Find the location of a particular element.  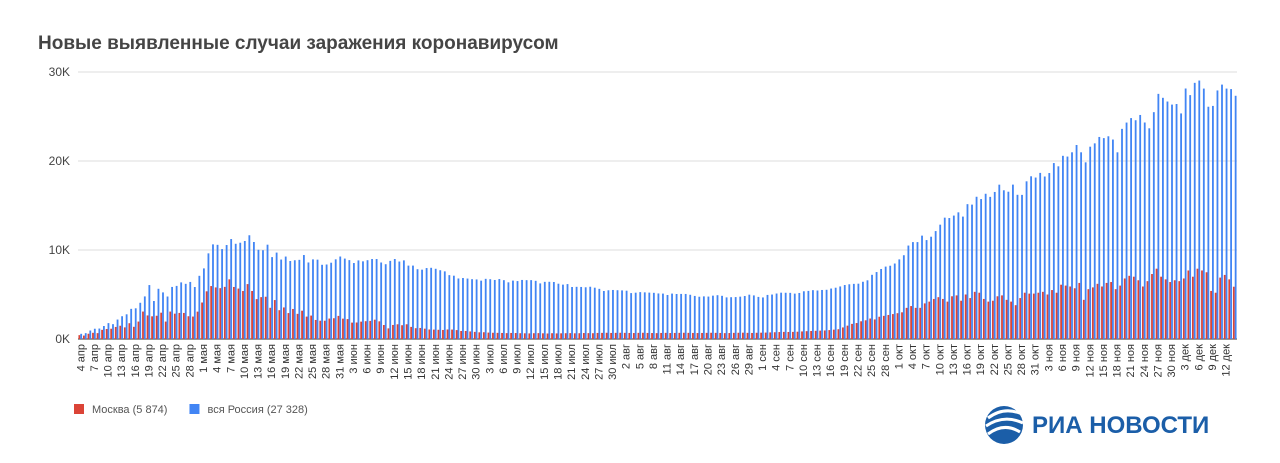

x-tick-label: 24 июл is located at coordinates (586, 362).